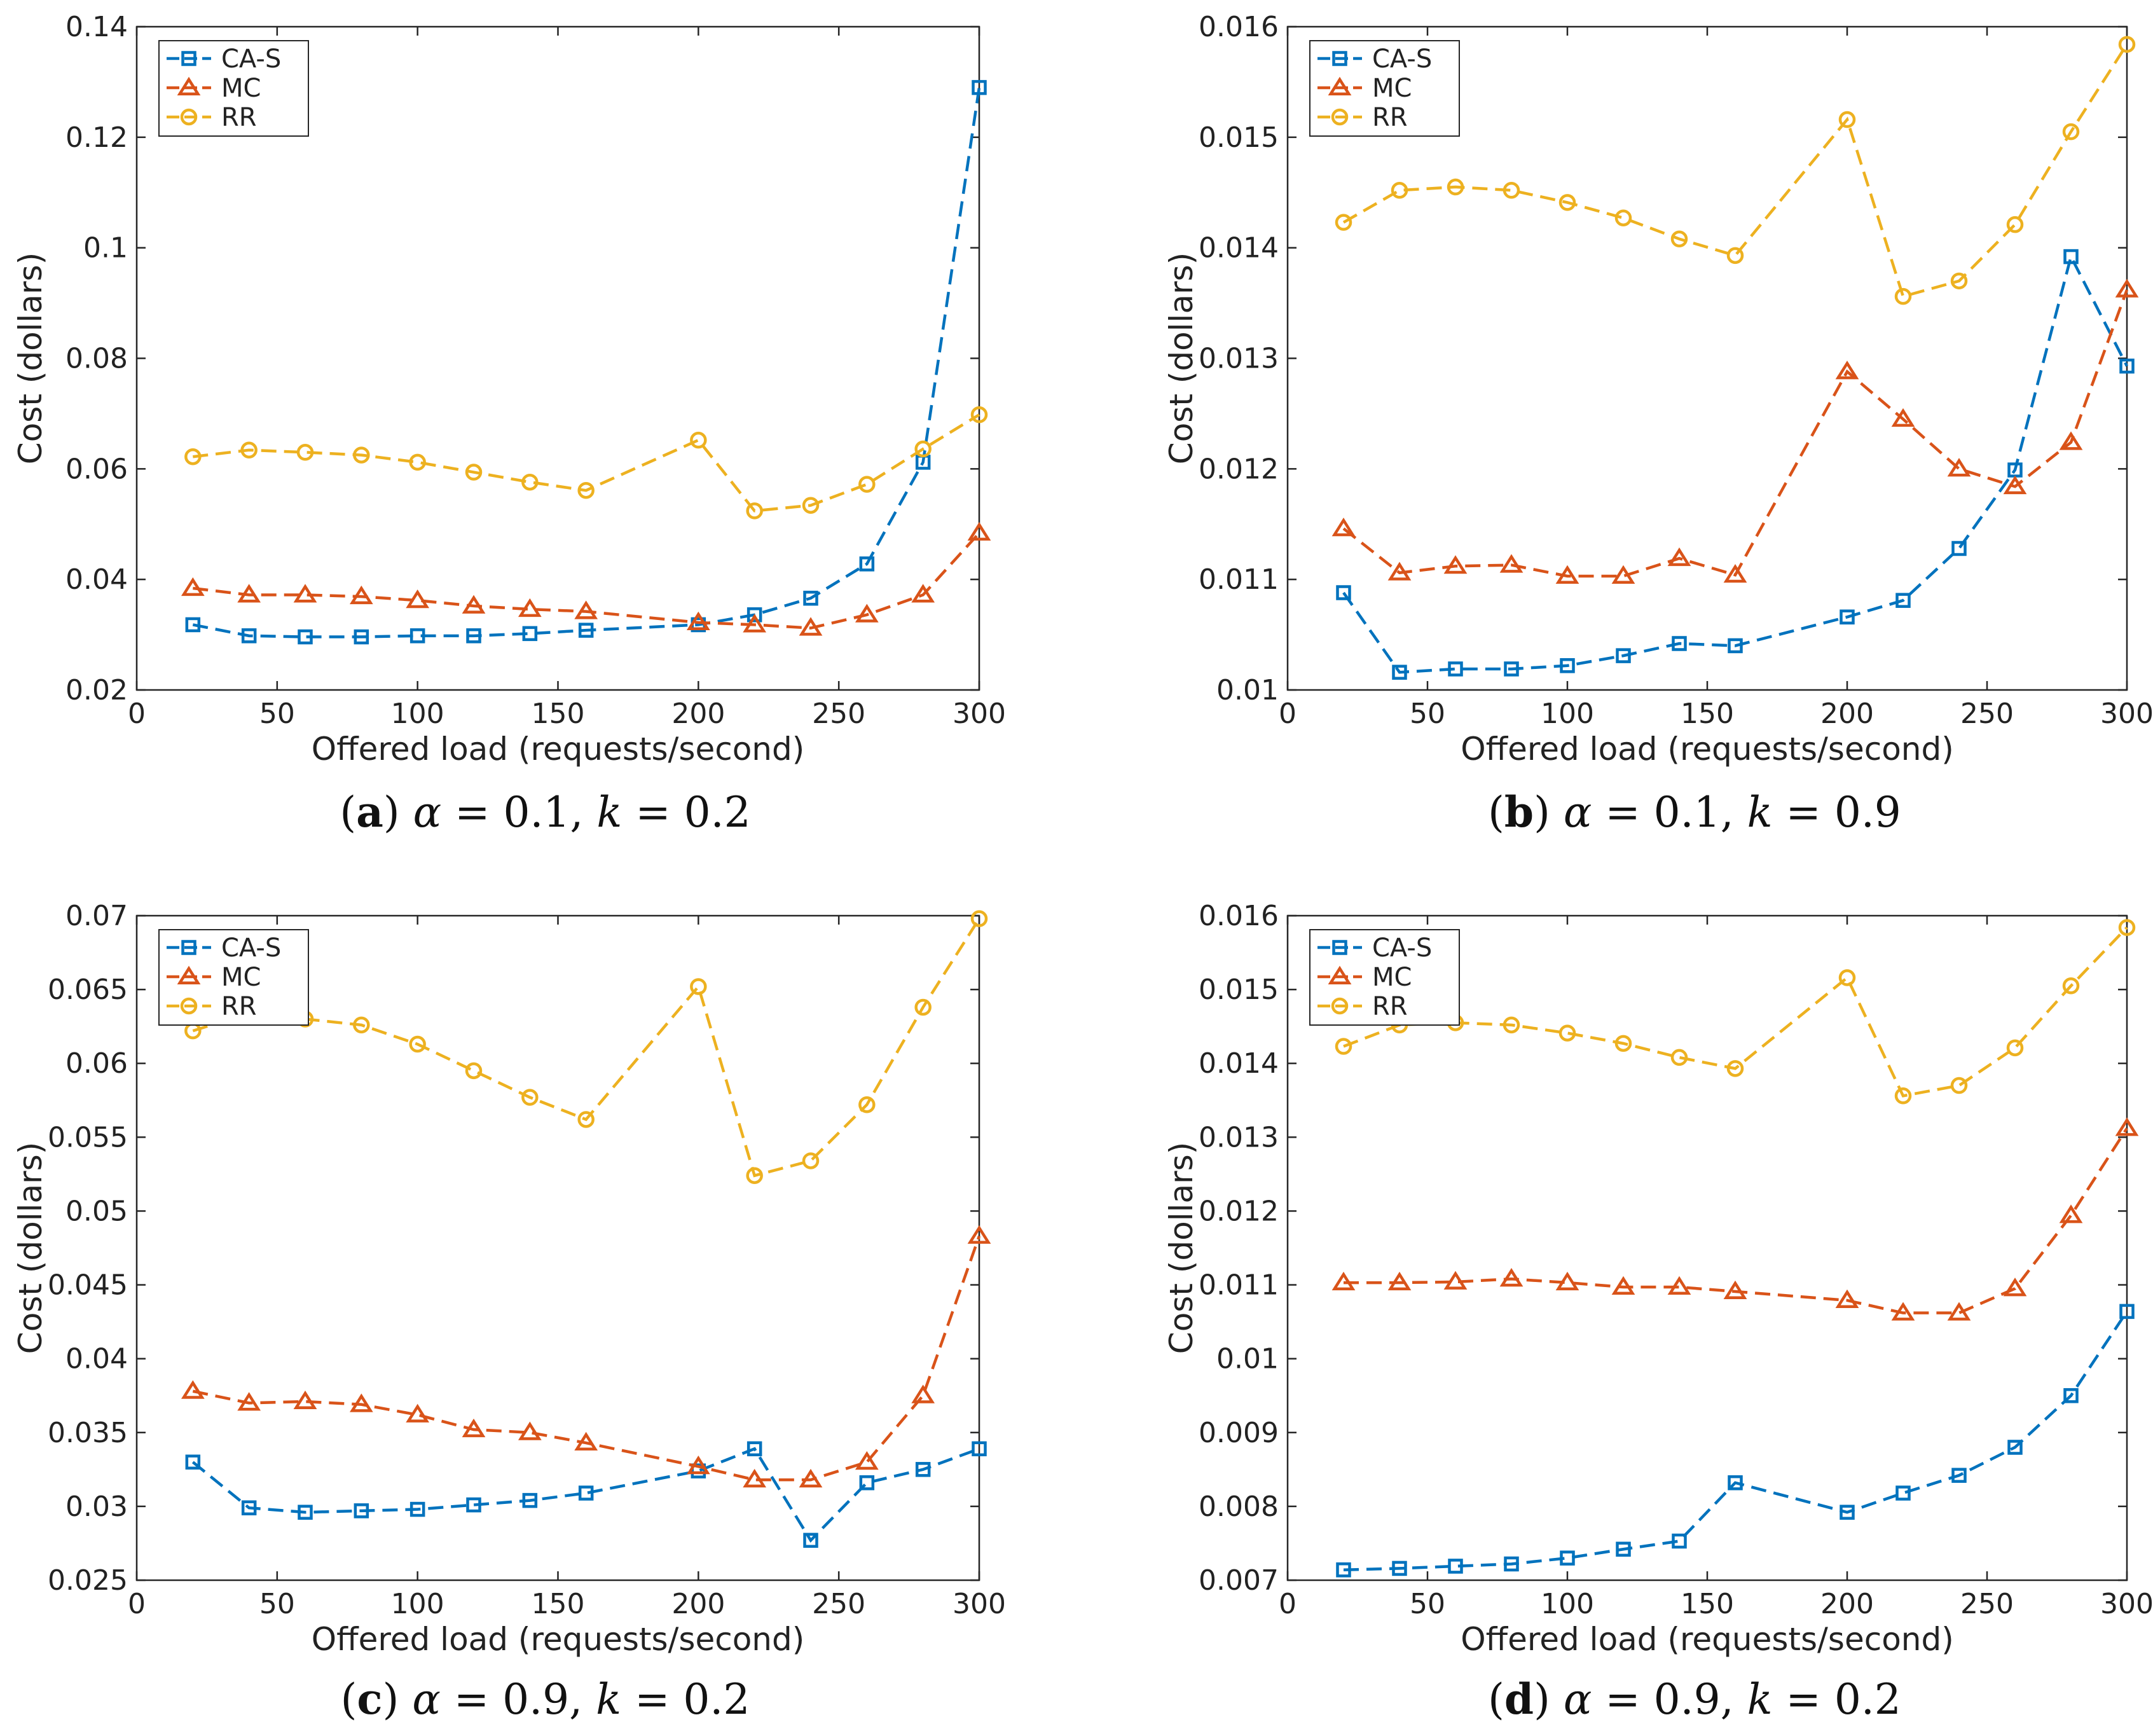 The width and height of the screenshot is (2153, 1736). I want to click on x-axis-label: Offered load (requests/second), so click(1707, 1639).